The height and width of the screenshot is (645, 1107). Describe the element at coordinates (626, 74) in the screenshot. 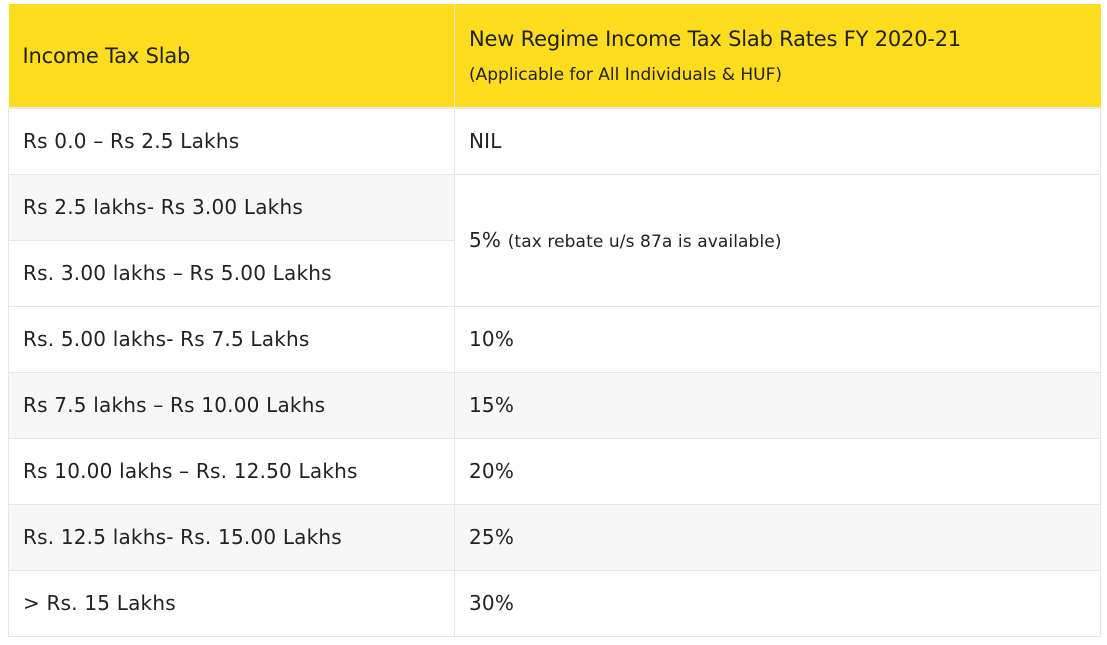

I see `header-rate-subtitle: (Applicable for All Individuals & HUF)` at that location.